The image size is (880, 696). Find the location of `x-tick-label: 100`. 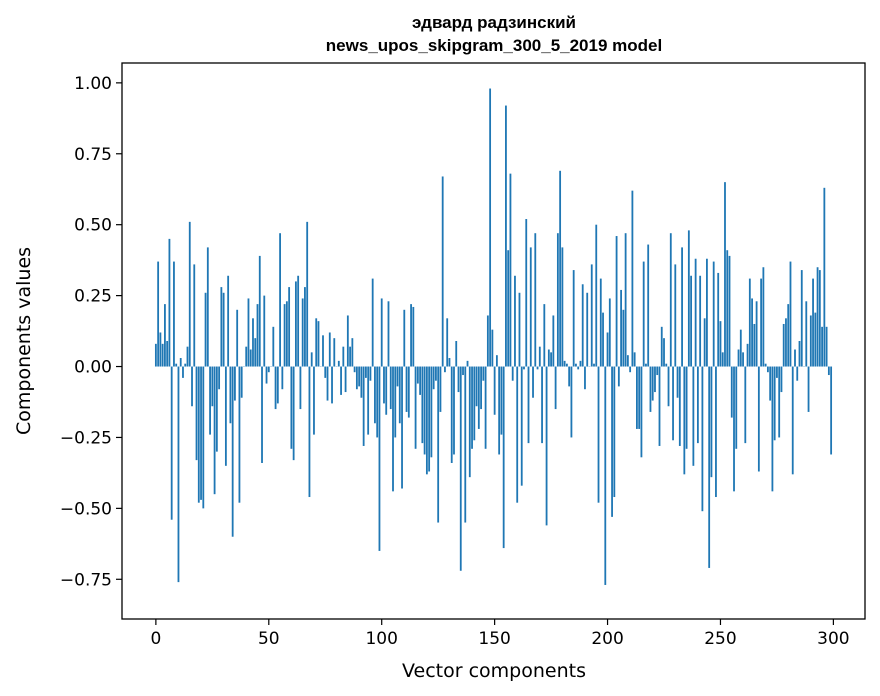

x-tick-label: 100 is located at coordinates (381, 639).